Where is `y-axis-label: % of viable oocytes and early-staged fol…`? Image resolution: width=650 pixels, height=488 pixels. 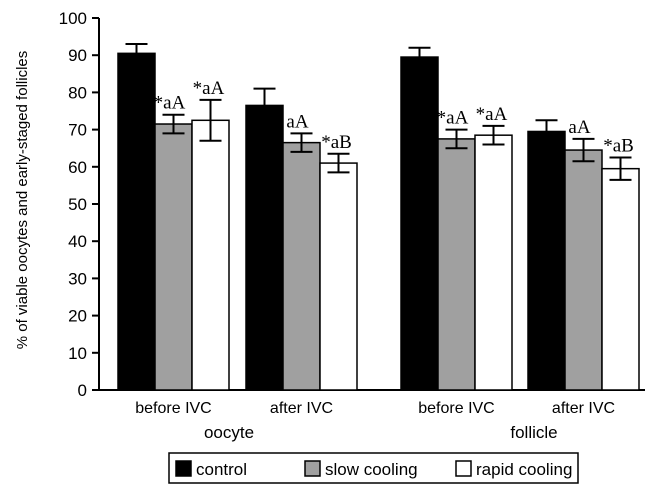 y-axis-label: % of viable oocytes and early-staged fol… is located at coordinates (22, 200).